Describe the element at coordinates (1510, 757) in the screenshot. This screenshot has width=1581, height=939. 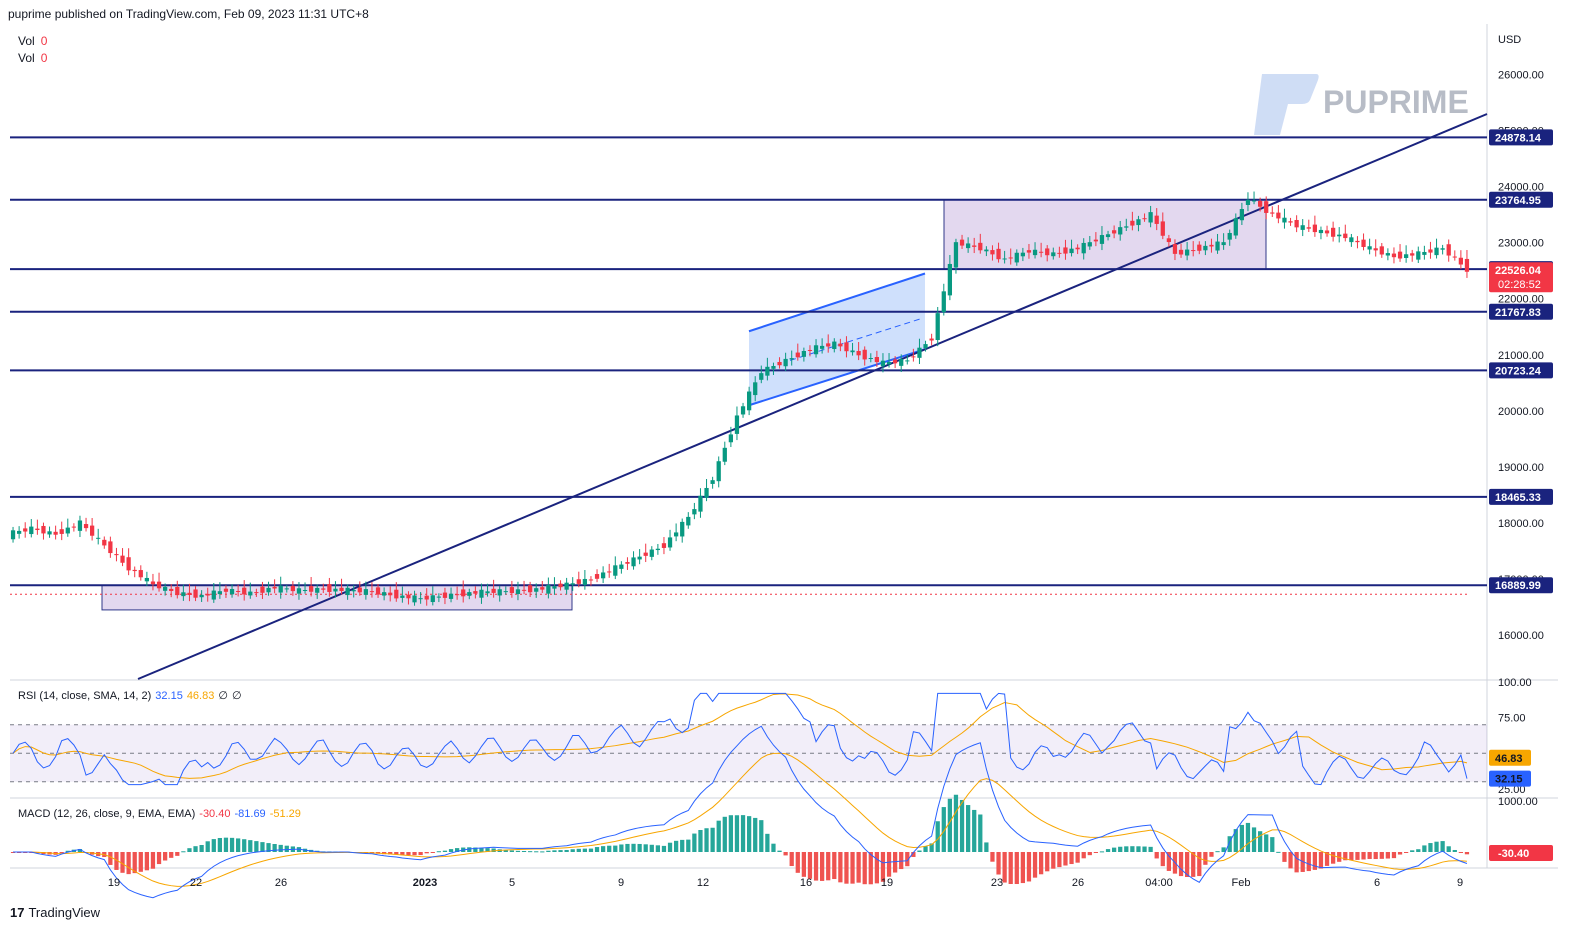
I see `rsi-value-tag-bg` at that location.